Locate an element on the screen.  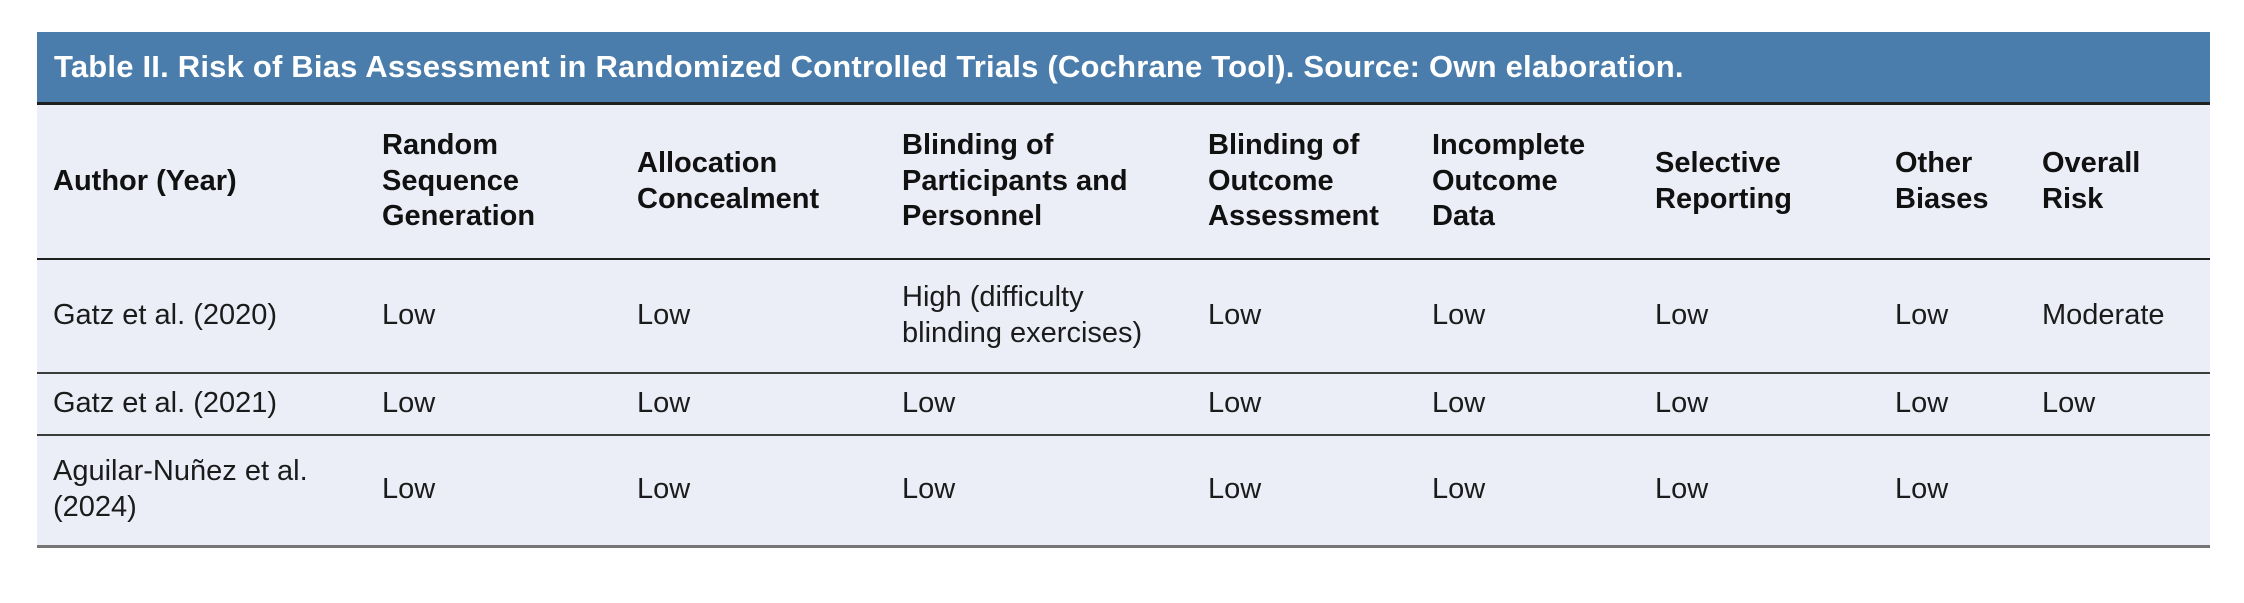
column-header-8: Other Biases is located at coordinates (1942, 180).